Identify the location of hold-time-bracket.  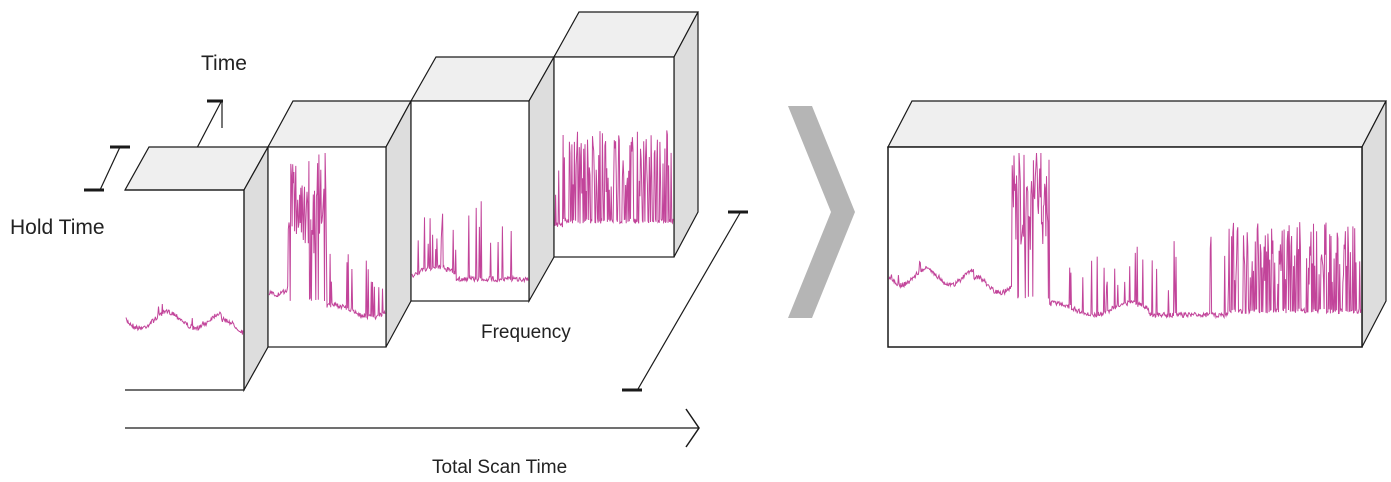
(107, 168).